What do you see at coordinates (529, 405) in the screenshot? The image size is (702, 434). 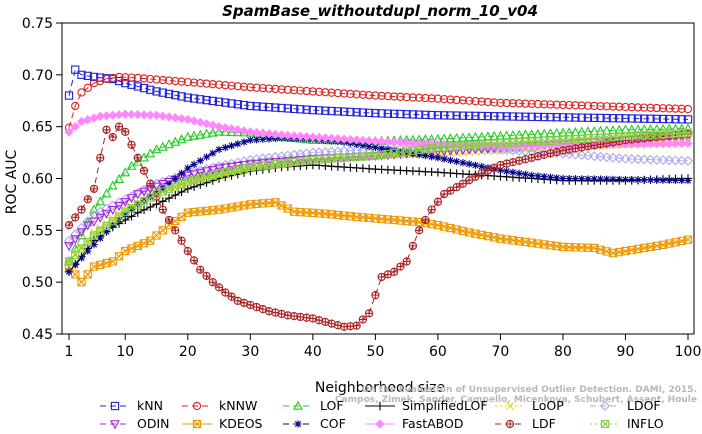 I see `legend-item-loop: LoOP` at bounding box center [529, 405].